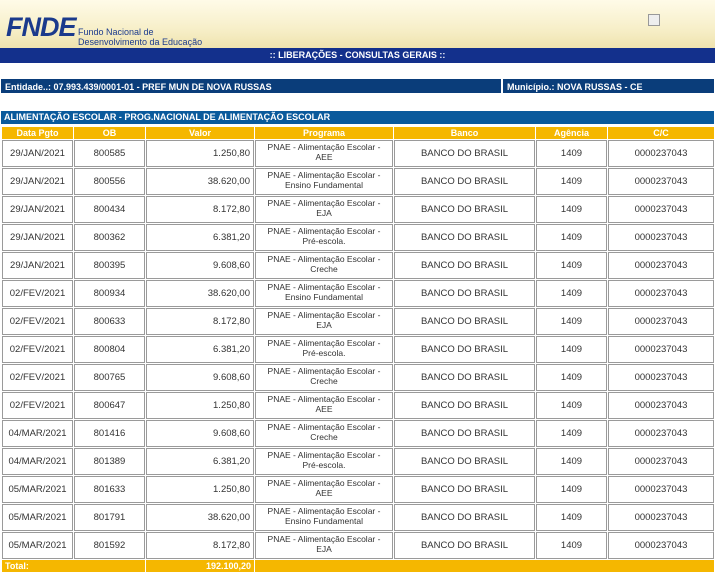  What do you see at coordinates (109, 545) in the screenshot?
I see `cell-ob: 801592` at bounding box center [109, 545].